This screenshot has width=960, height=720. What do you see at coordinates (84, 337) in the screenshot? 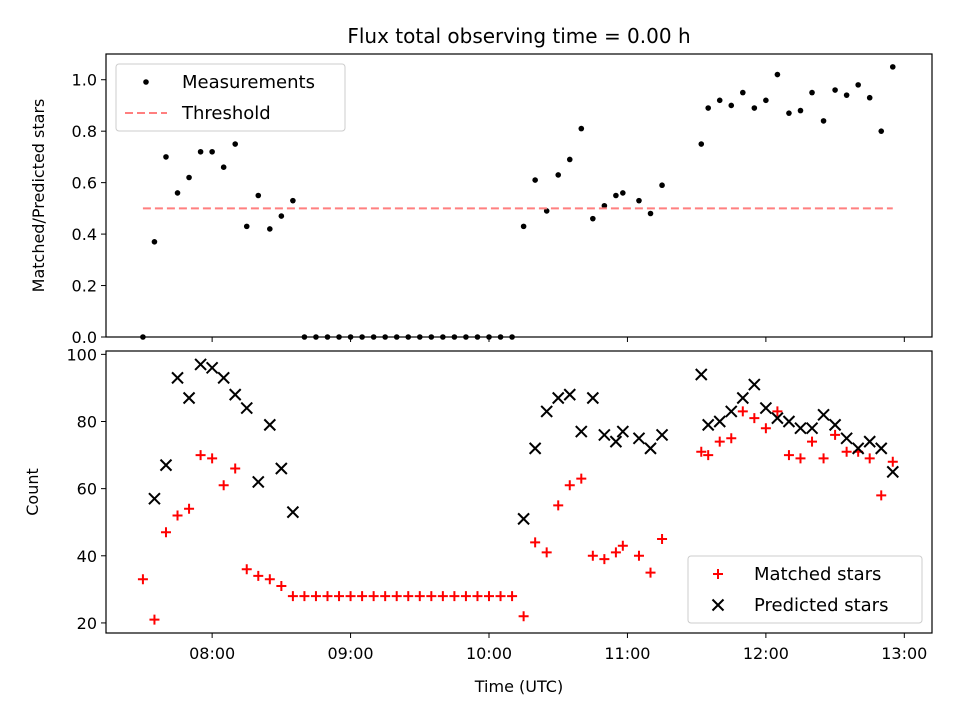
I see `top-ytick-label: 0.0` at bounding box center [84, 337].